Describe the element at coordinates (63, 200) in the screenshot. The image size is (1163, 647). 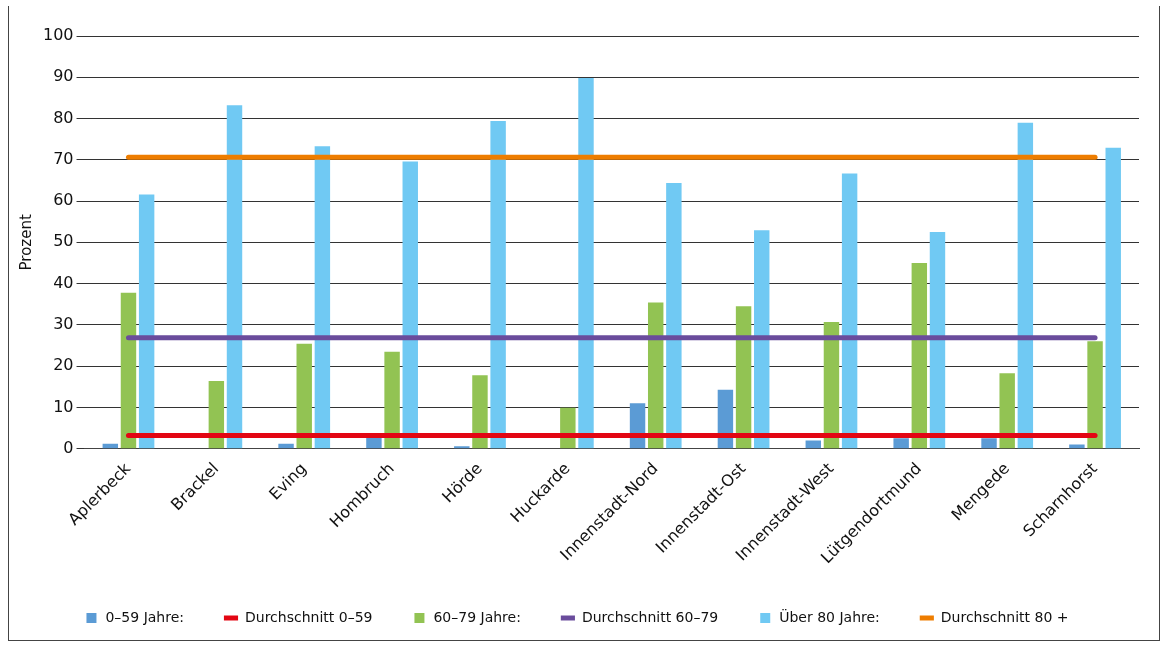
I see `y-tick-label: 60` at that location.